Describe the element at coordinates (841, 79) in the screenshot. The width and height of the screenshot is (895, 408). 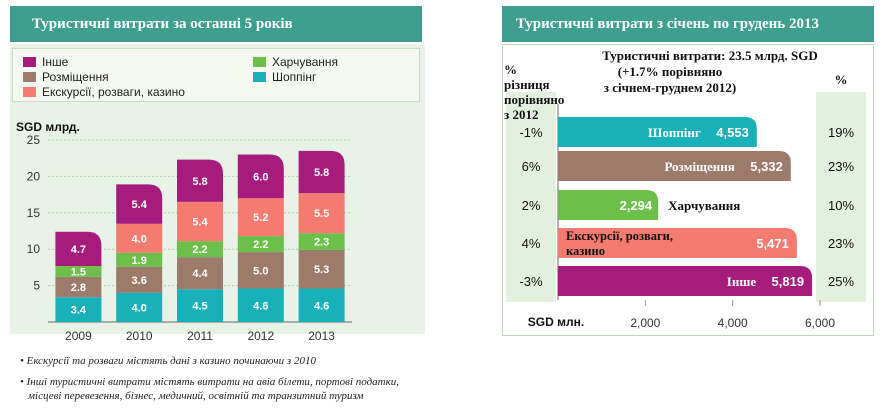
I see `share-column-header: %` at that location.